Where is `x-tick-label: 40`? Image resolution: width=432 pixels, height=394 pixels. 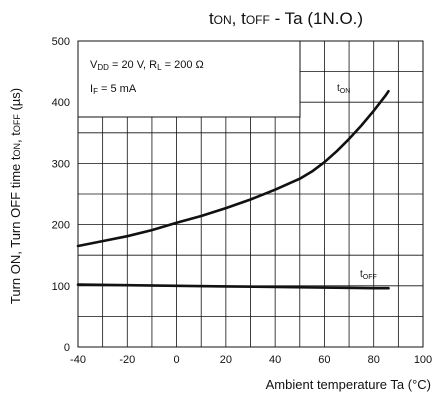 x-tick-label: 40 is located at coordinates (275, 360).